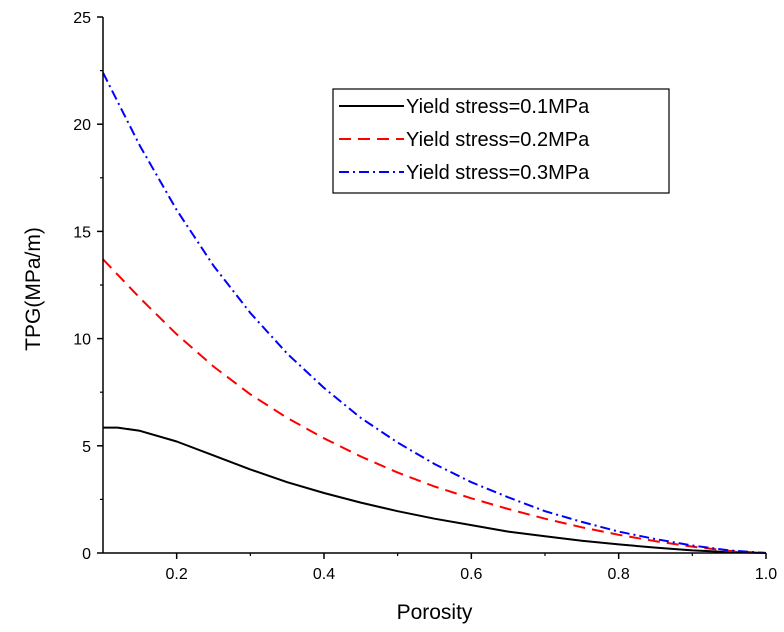 This screenshot has width=784, height=632. Describe the element at coordinates (82, 18) in the screenshot. I see `y-tick-label: 25` at that location.